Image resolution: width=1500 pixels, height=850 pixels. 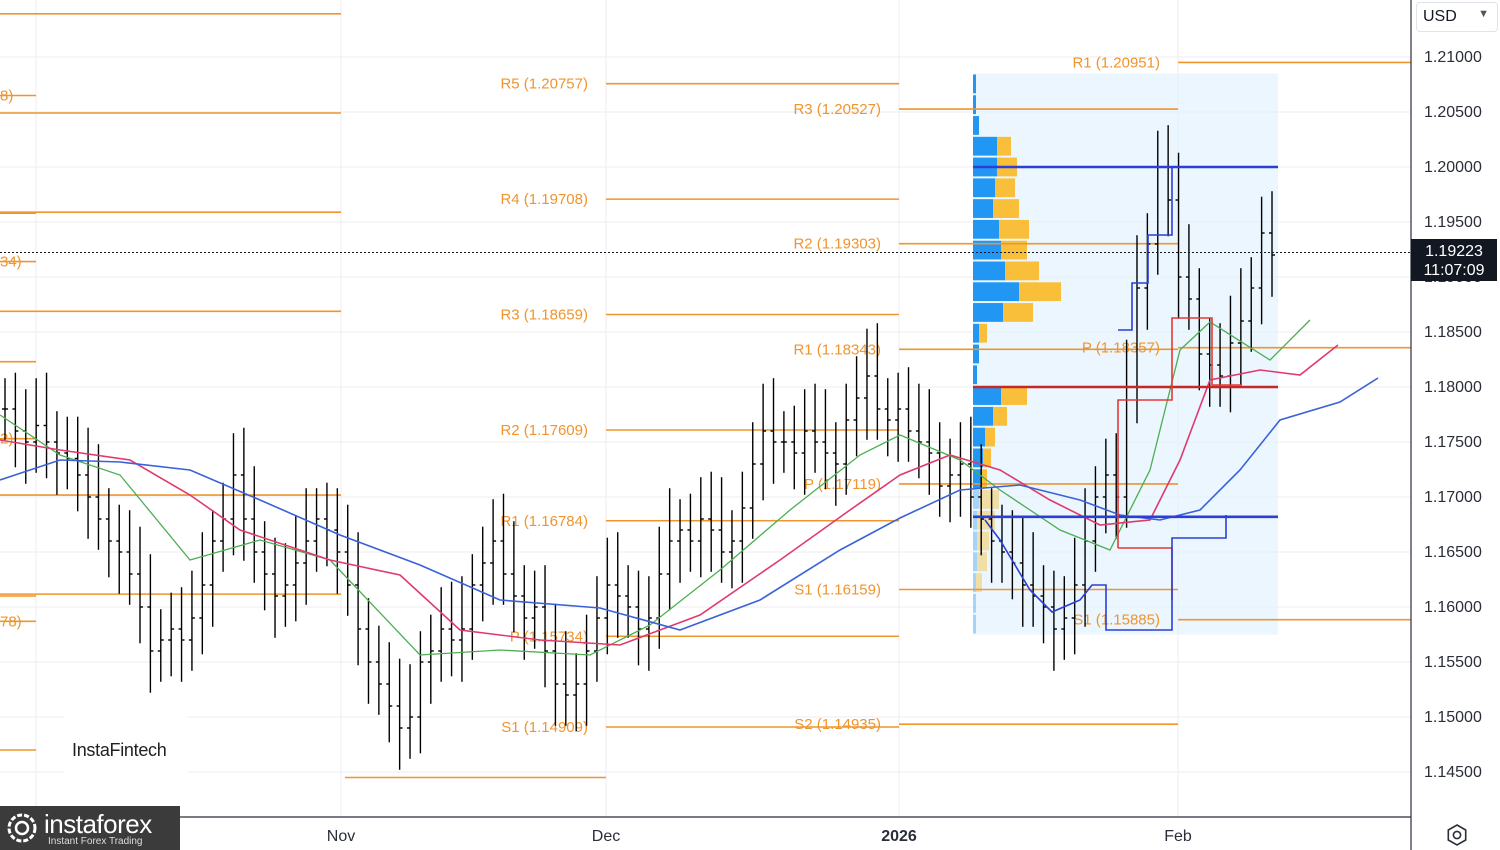 What do you see at coordinates (1453, 662) in the screenshot?
I see `price-tick-label: 1.15500` at bounding box center [1453, 662].